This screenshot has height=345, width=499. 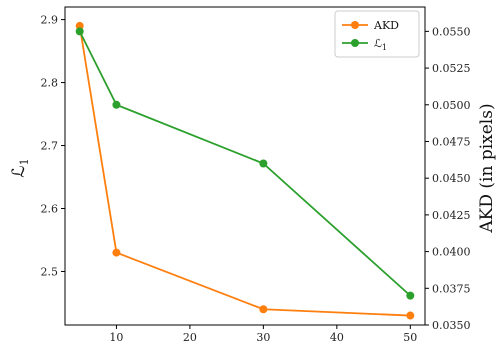 What do you see at coordinates (50, 209) in the screenshot?
I see `left-tick-label: 2.6` at bounding box center [50, 209].